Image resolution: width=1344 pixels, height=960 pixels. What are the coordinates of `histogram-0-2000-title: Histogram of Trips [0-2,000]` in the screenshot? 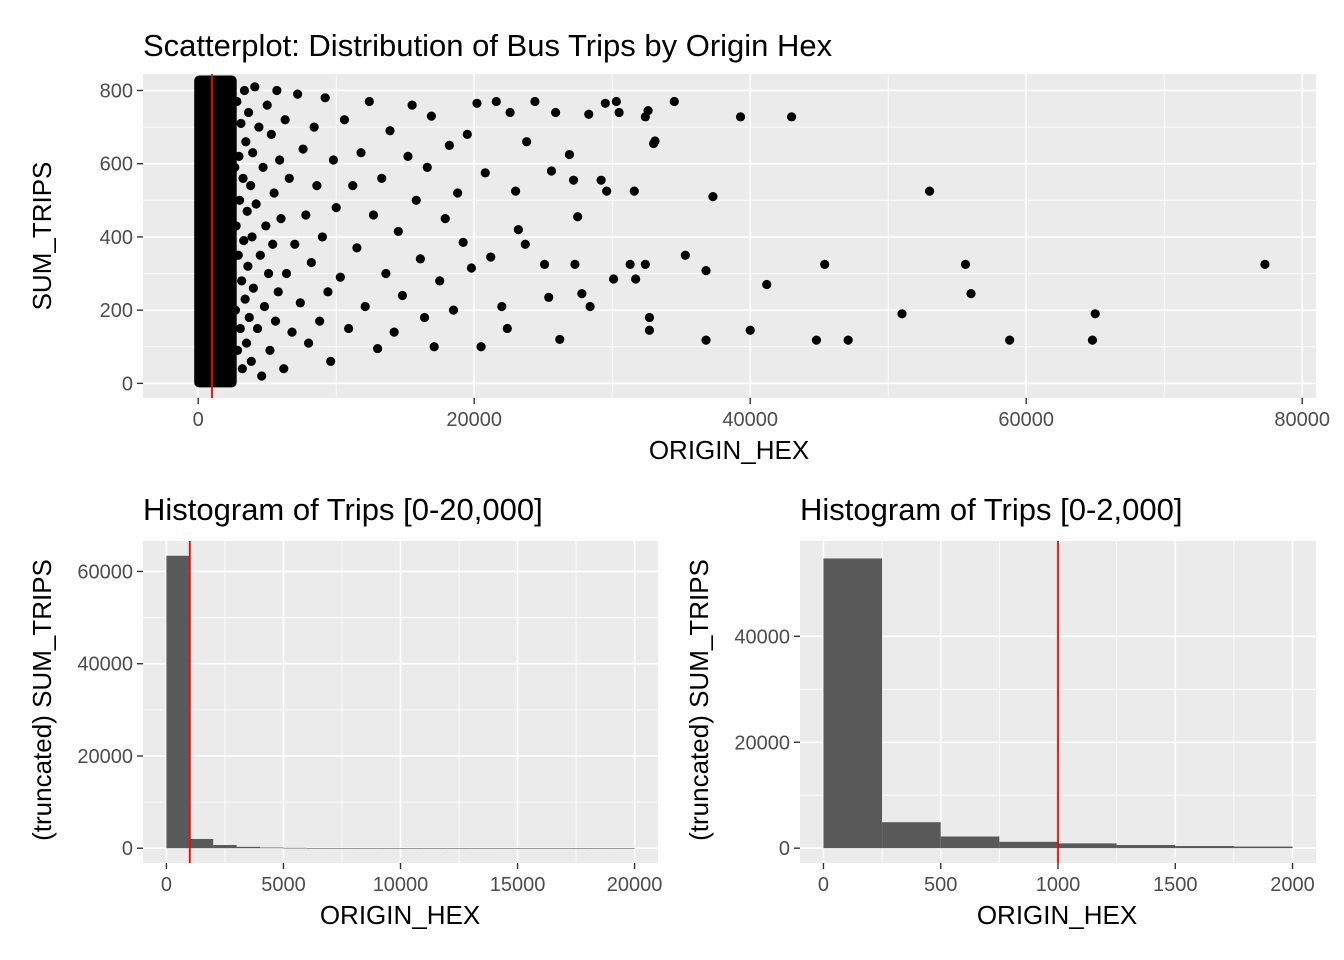 It's located at (991, 509).